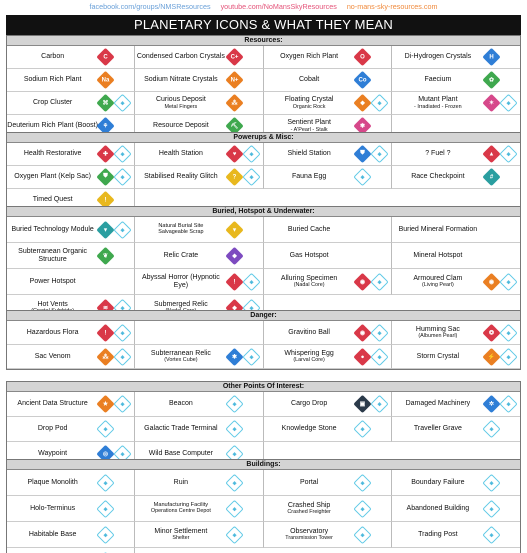 The height and width of the screenshot is (553, 527). What do you see at coordinates (491, 177) in the screenshot?
I see `race-checkpoint-icon: #` at bounding box center [491, 177].